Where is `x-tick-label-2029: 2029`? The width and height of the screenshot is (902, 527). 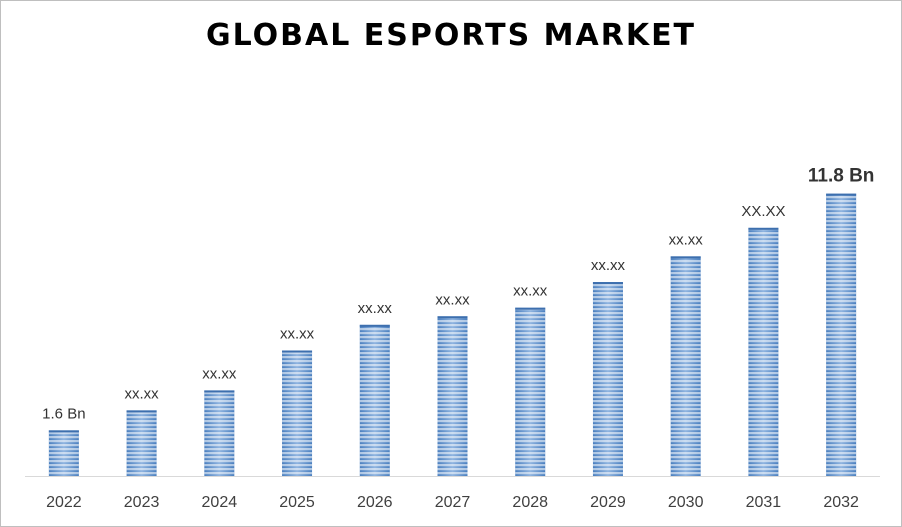
x-tick-label-2029: 2029 is located at coordinates (608, 502).